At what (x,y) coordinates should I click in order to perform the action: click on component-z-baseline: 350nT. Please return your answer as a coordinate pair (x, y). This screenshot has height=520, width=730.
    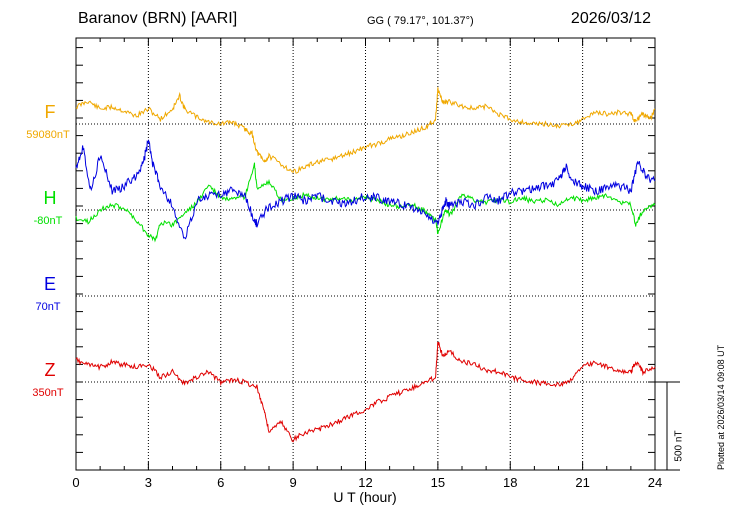
    Looking at the image, I should click on (48, 393).